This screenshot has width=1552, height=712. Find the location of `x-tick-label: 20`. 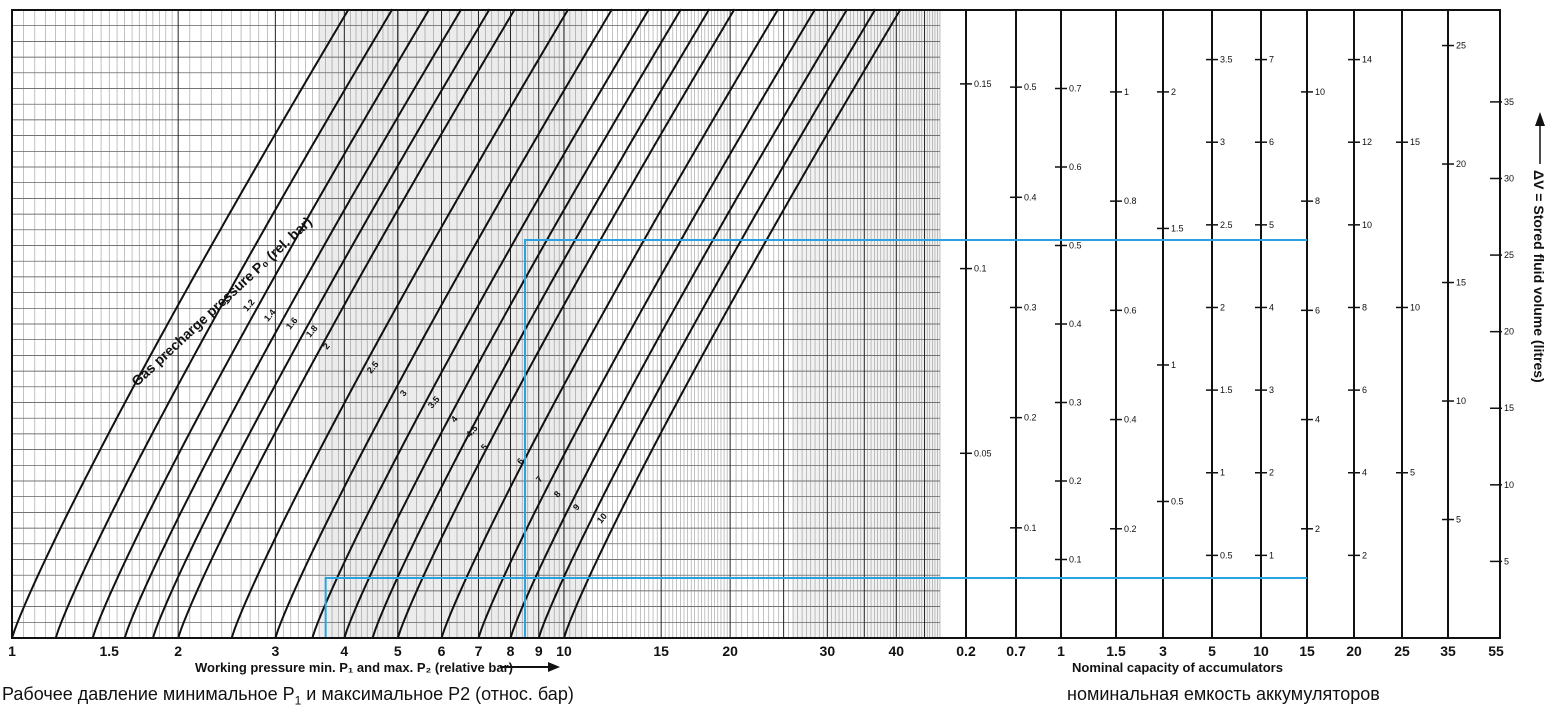

x-tick-label: 20 is located at coordinates (730, 651).